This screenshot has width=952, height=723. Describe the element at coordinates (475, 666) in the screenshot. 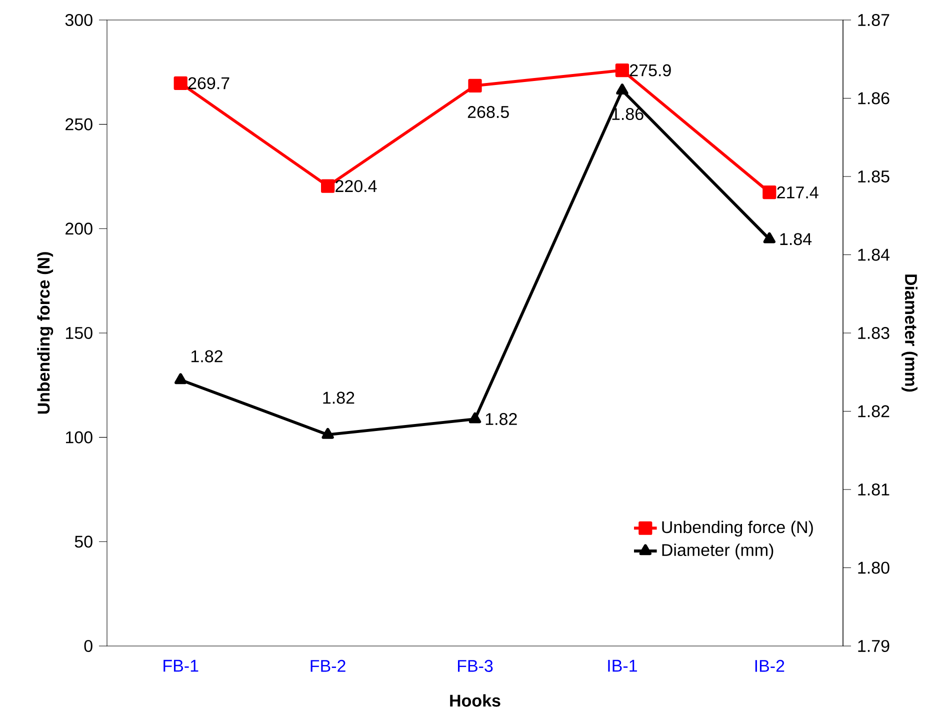

I see `x-tick-label: FB-3` at that location.